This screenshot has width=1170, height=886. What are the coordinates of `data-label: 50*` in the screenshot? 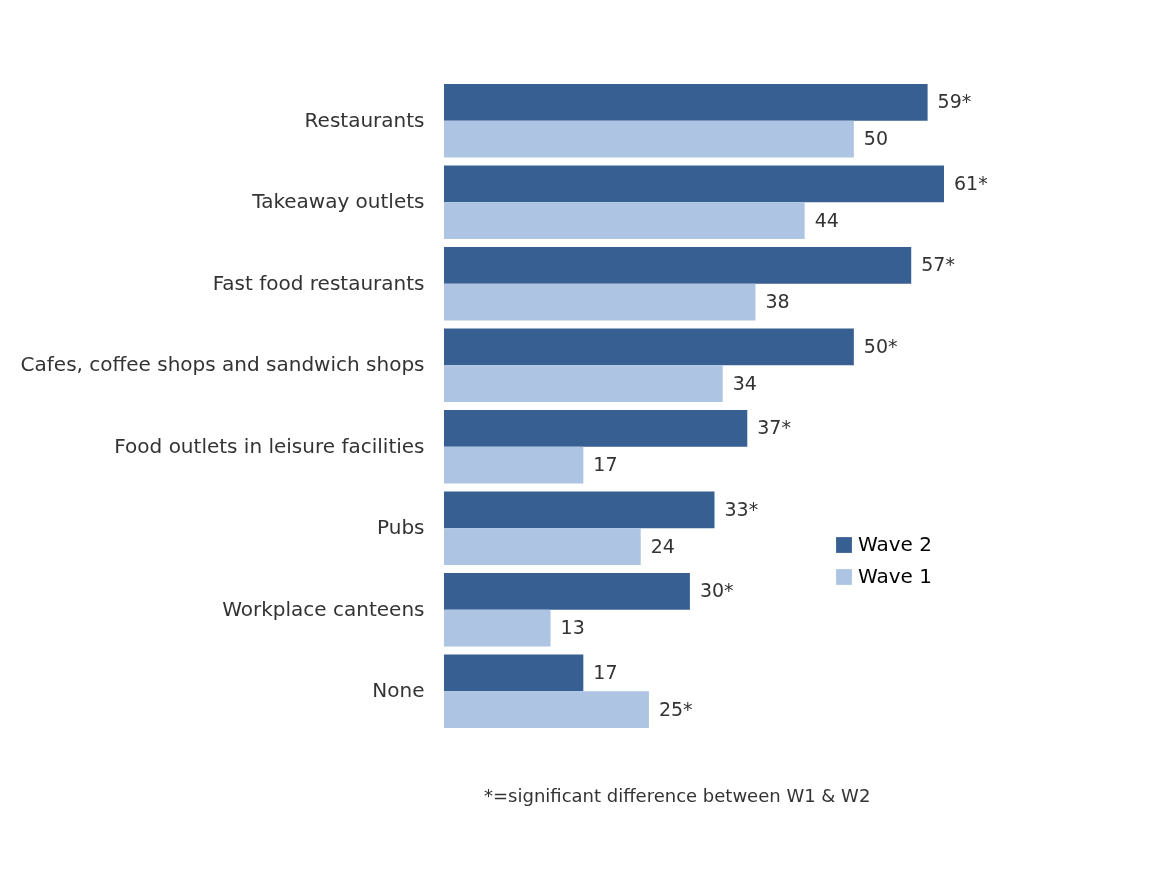 It's located at (880, 345).